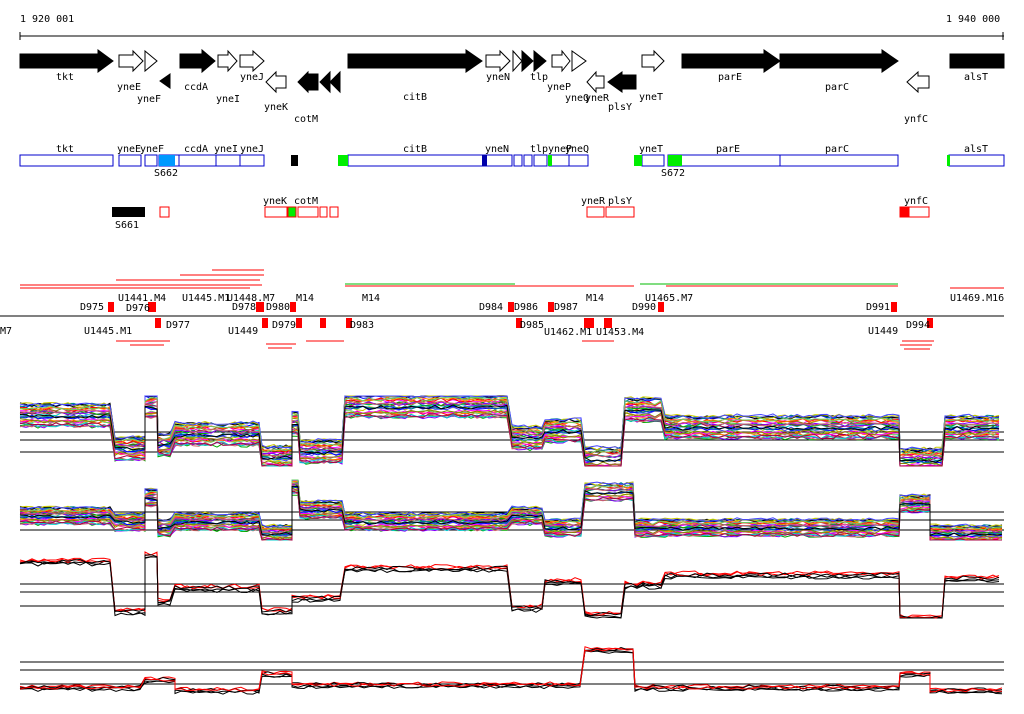  Describe the element at coordinates (620, 201) in the screenshot. I see `svg-text: plsY` at that location.